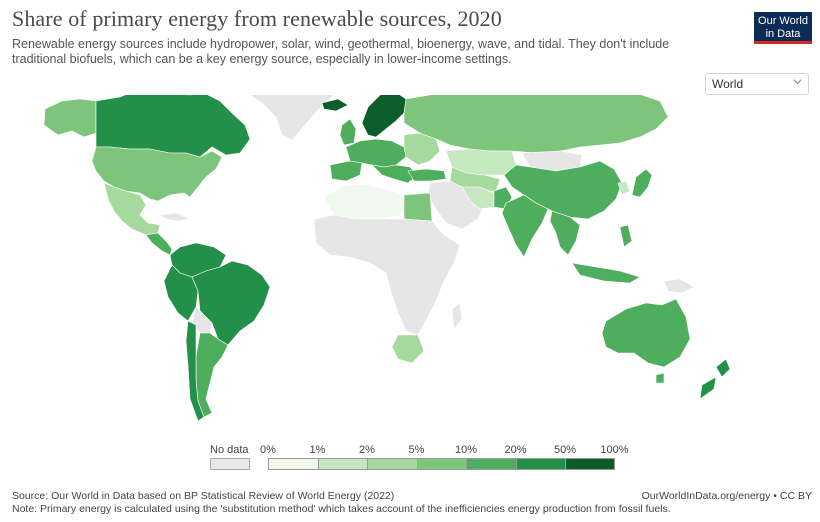 Image resolution: width=820 pixels, height=522 pixels. Describe the element at coordinates (457, 316) in the screenshot. I see `country-madagascar` at that location.